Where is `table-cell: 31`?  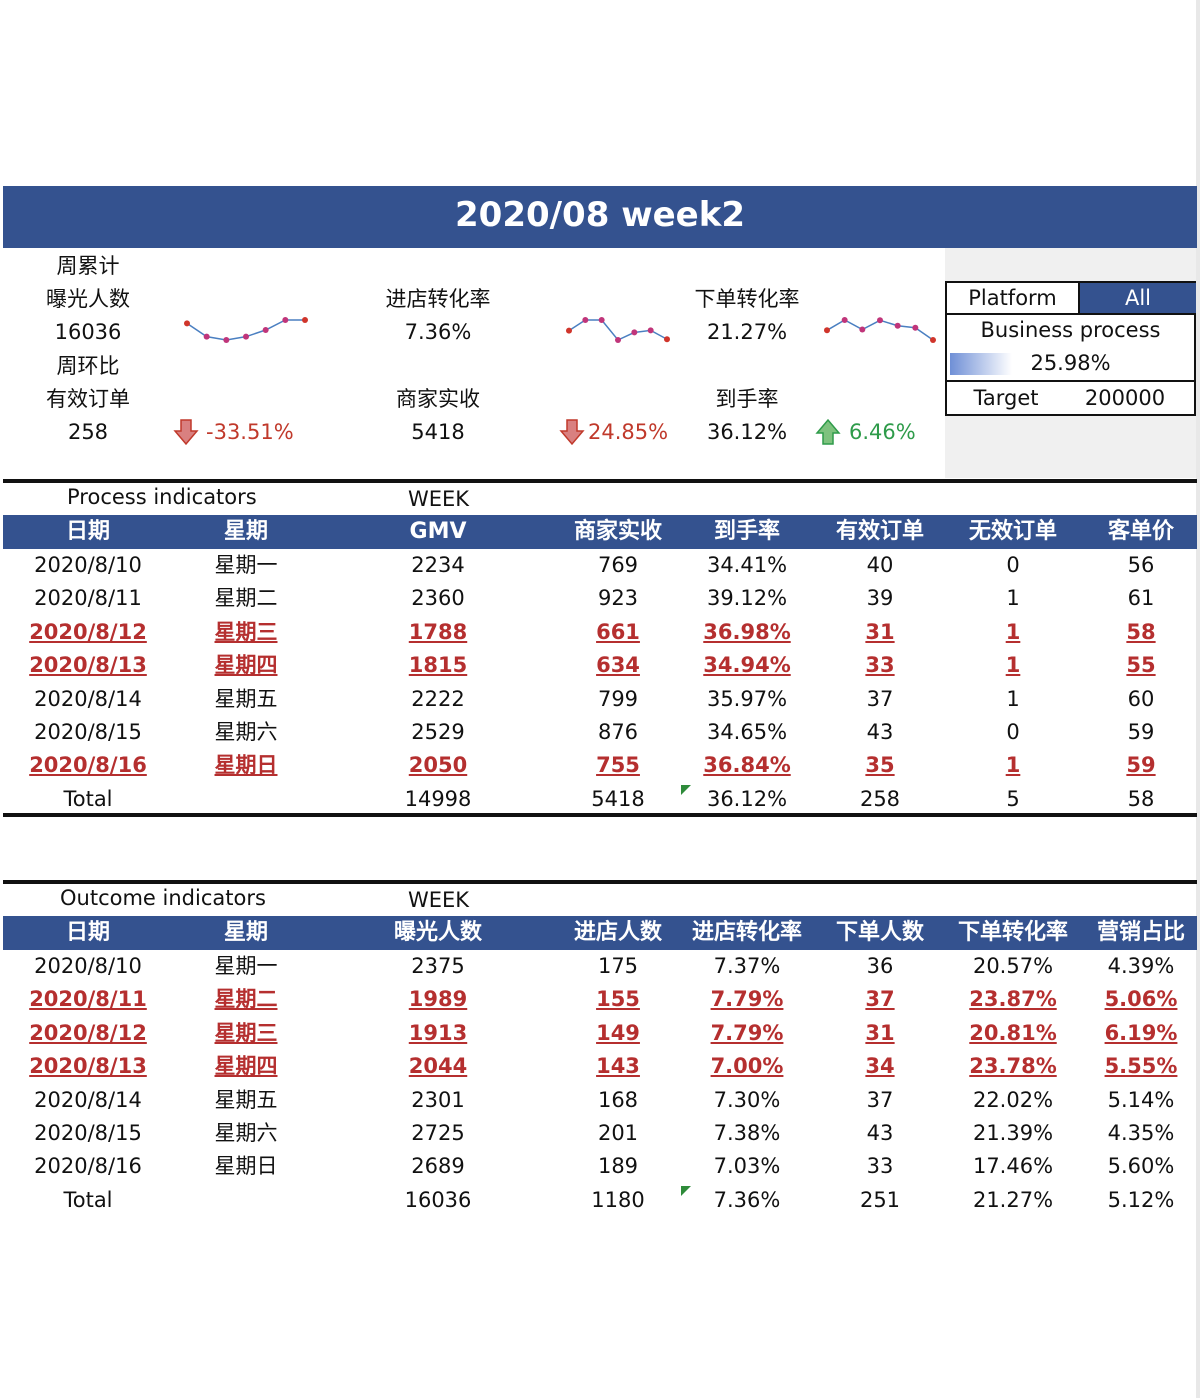 table-cell: 31 is located at coordinates (880, 631).